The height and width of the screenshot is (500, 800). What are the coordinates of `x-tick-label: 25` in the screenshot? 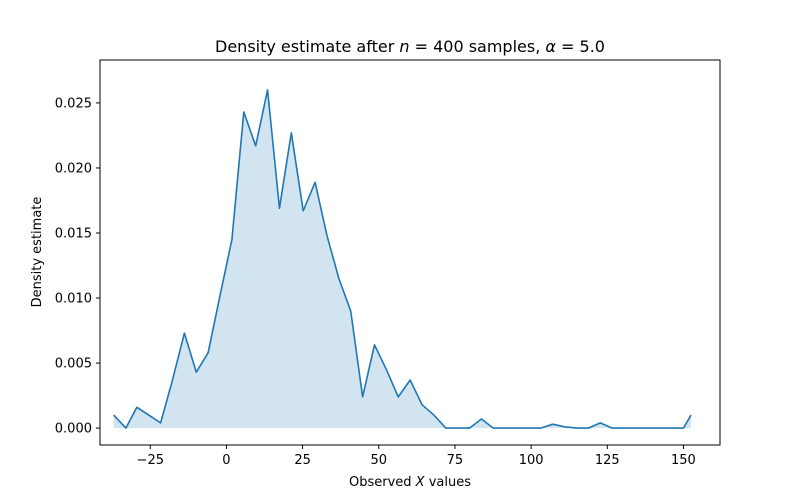 It's located at (302, 460).